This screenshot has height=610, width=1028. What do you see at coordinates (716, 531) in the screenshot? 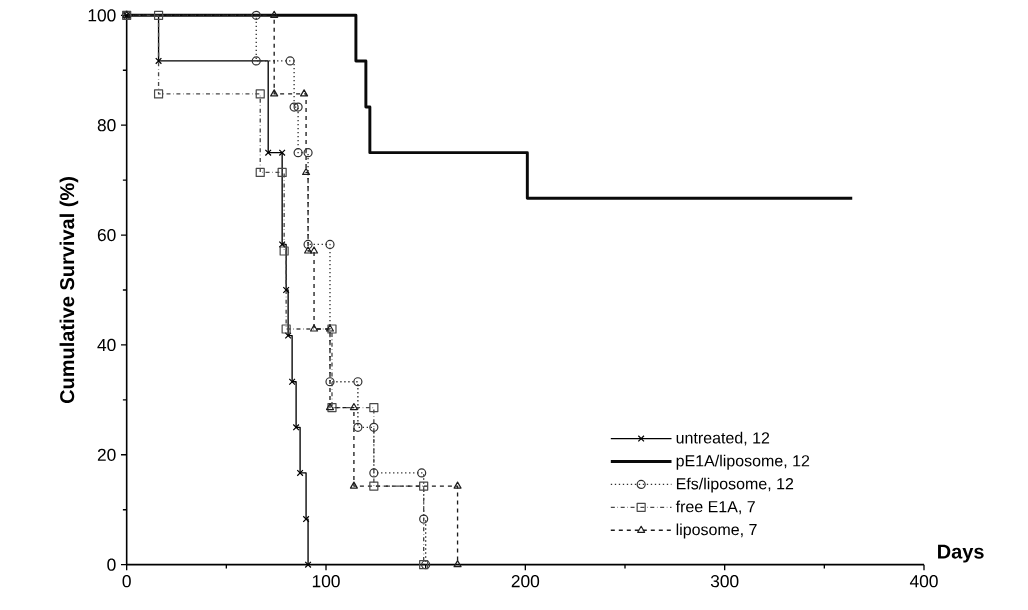
I see `legend-label: liposome, 7` at bounding box center [716, 531].